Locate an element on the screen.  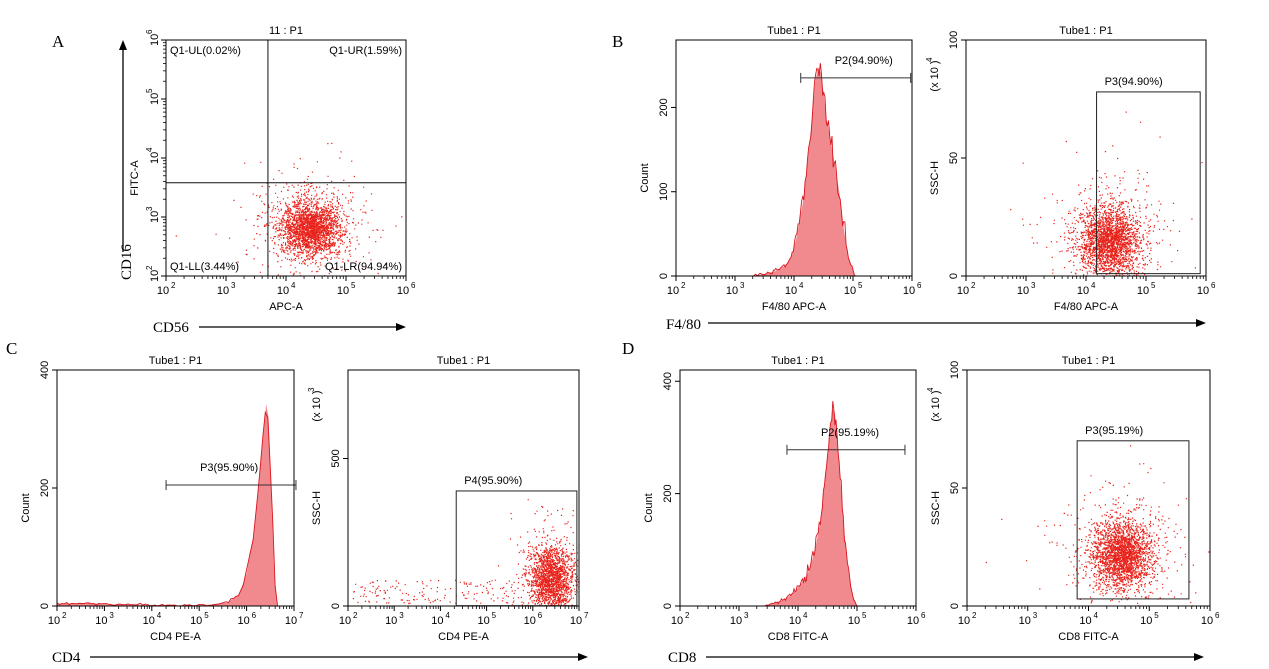
y-tick-label: 400 is located at coordinates (45, 370).